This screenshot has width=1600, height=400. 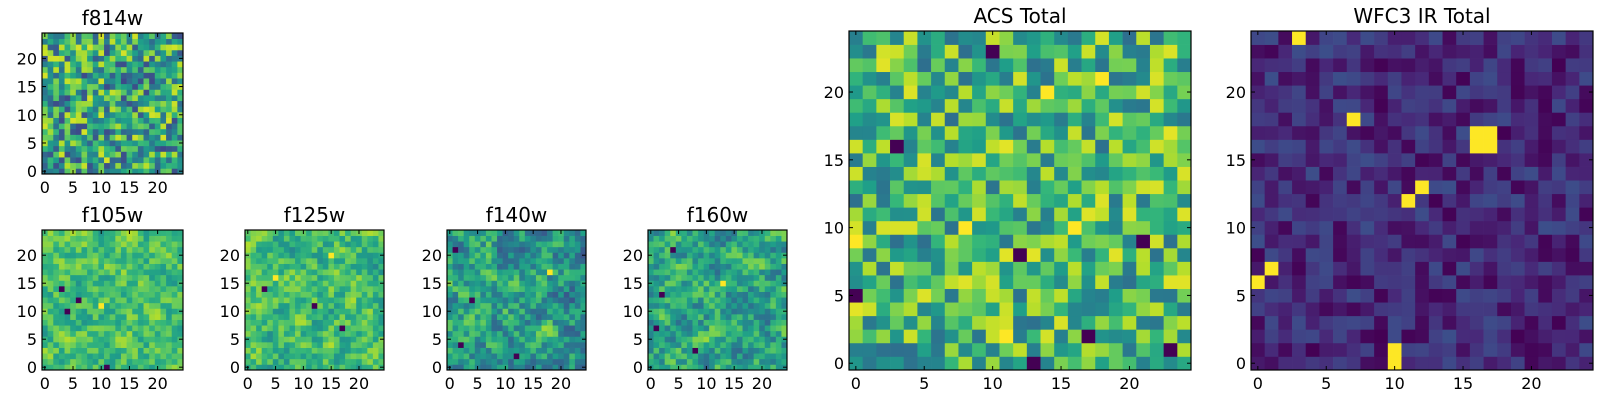 I want to click on y-tick-label: 5, so click(x=638, y=339).